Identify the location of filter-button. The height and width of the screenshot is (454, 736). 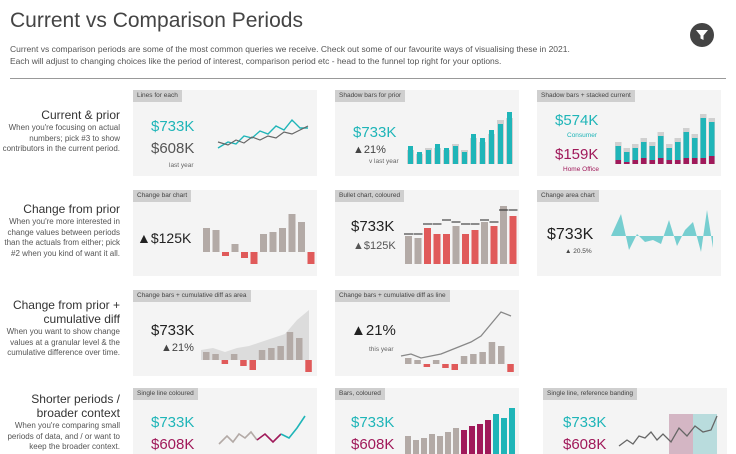
(702, 35).